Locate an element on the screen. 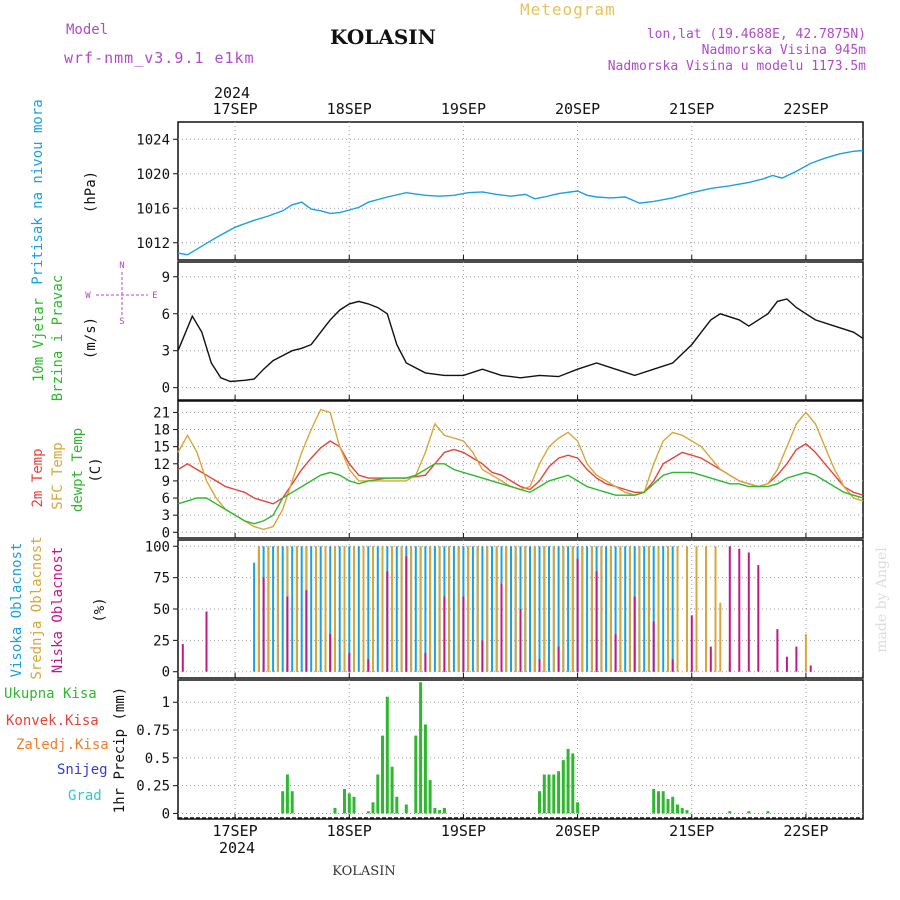 This screenshot has width=900, height=900. wind-ylabel-1: 10m Vjetar is located at coordinates (39, 340).